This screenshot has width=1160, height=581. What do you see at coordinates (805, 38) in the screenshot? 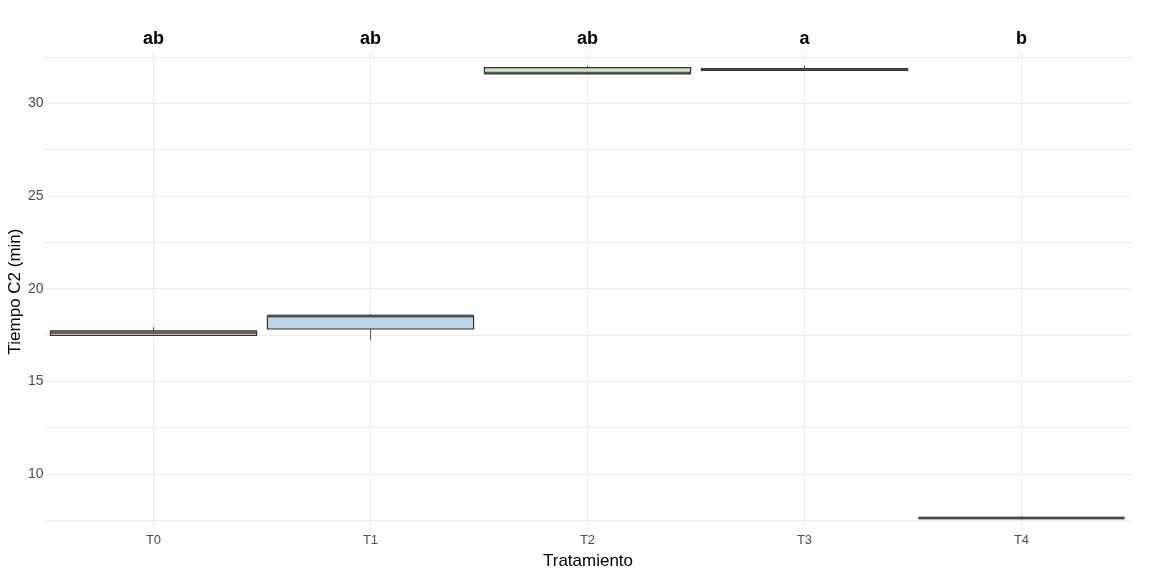
I see `text: a` at bounding box center [805, 38].